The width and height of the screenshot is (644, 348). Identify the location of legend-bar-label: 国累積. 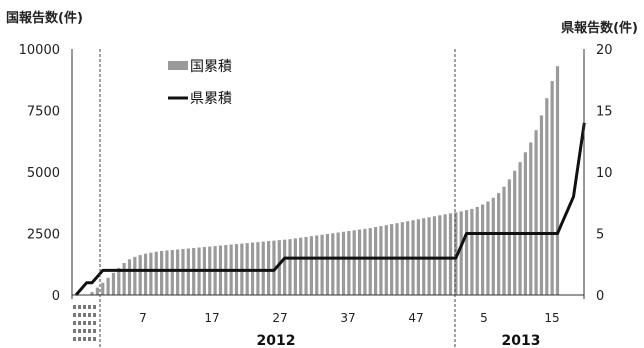
(211, 67).